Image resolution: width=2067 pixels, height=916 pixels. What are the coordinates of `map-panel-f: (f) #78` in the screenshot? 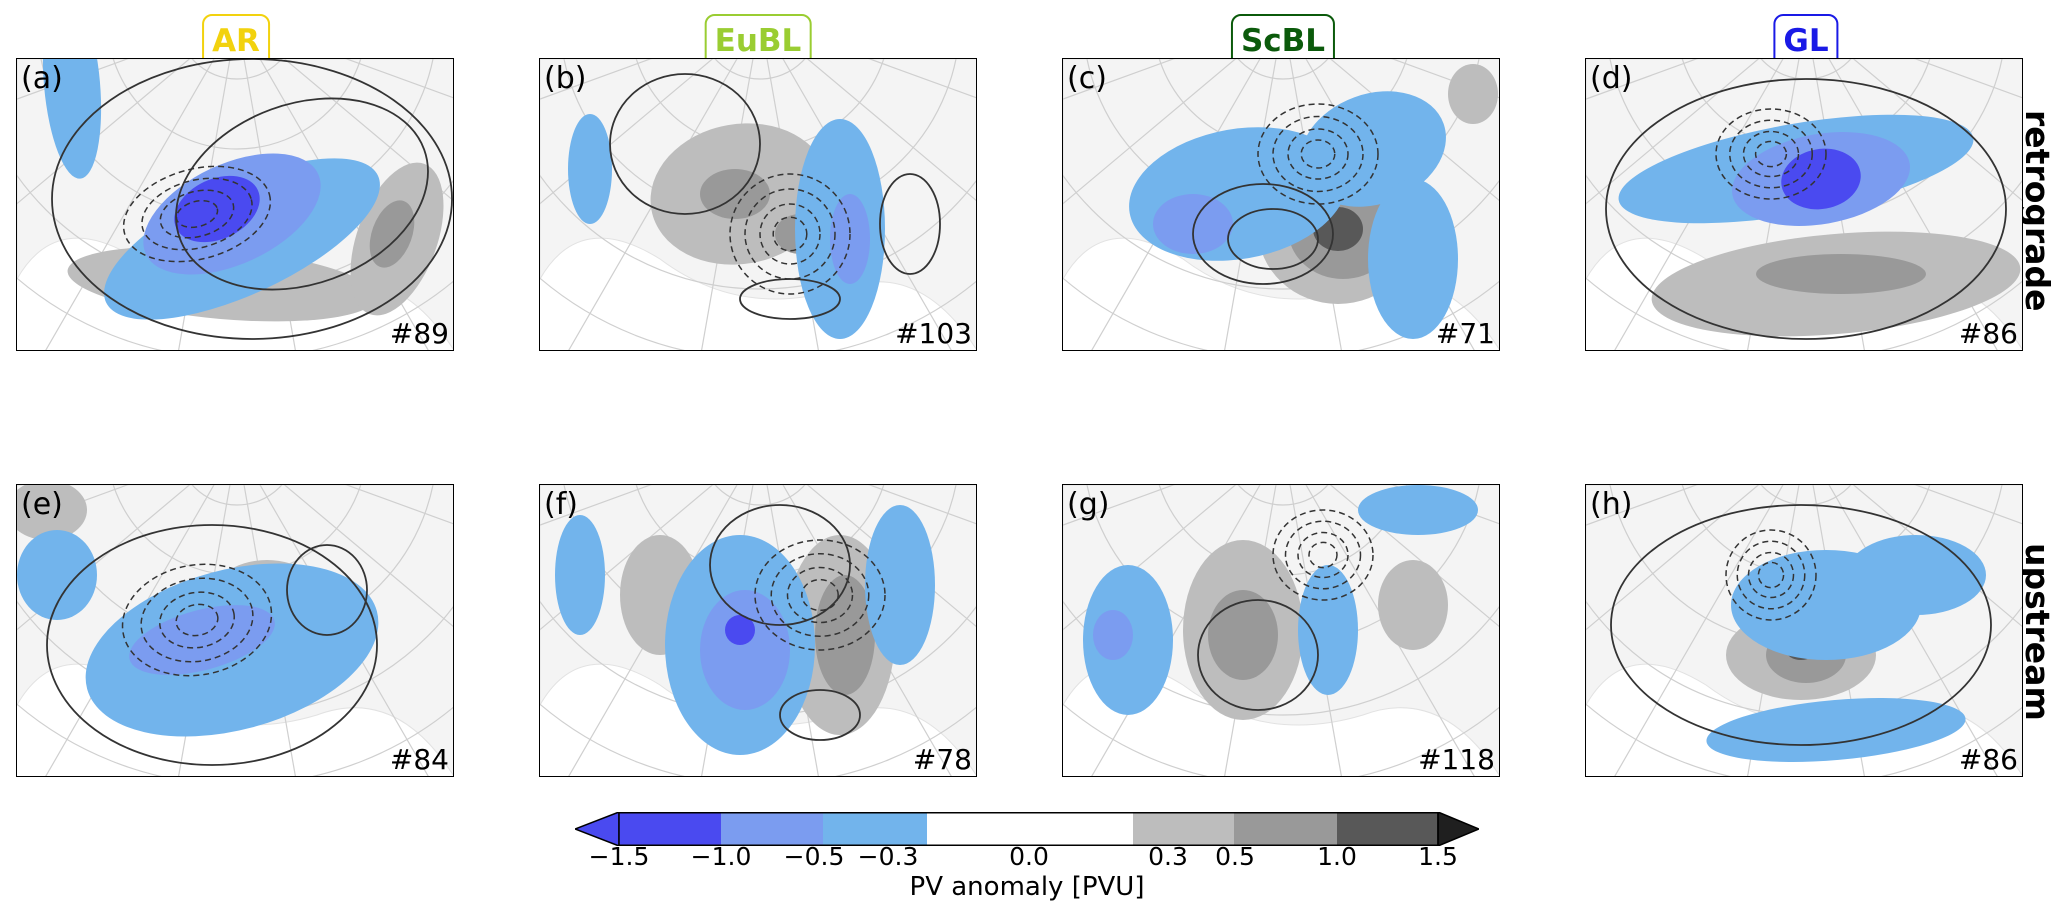 It's located at (758, 630).